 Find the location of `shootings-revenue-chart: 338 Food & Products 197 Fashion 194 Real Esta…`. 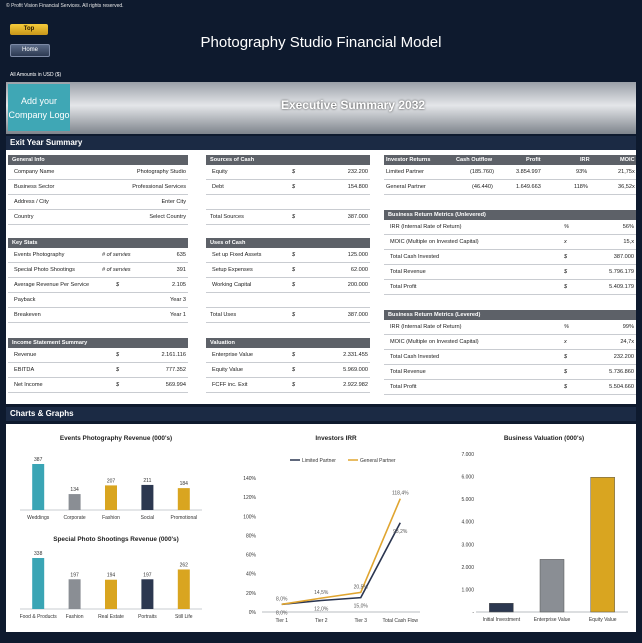

shootings-revenue-chart: 338 Food & Products 197 Fashion 194 Real Esta… is located at coordinates (111, 585).